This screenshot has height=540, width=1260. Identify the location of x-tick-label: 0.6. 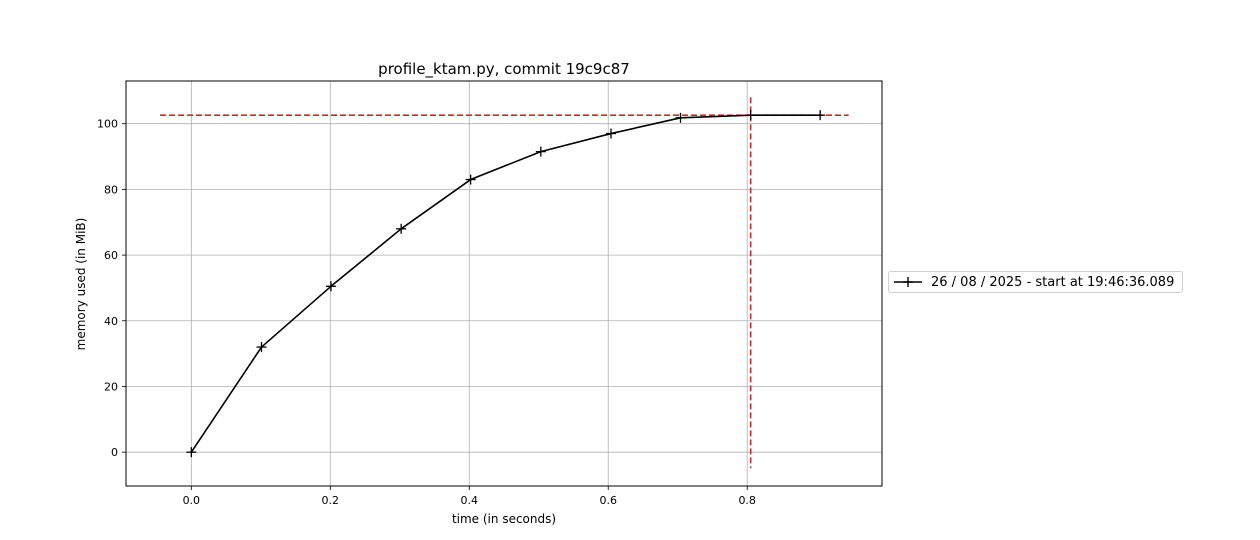
(608, 500).